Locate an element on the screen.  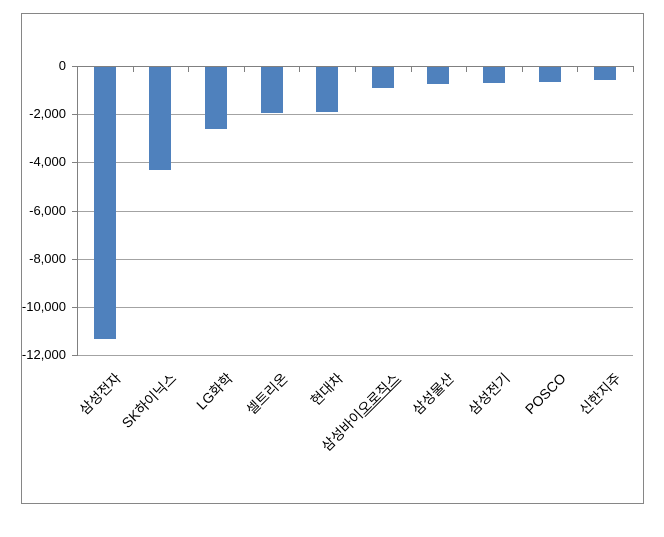
category-label: SK하이닉스 is located at coordinates (149, 400).